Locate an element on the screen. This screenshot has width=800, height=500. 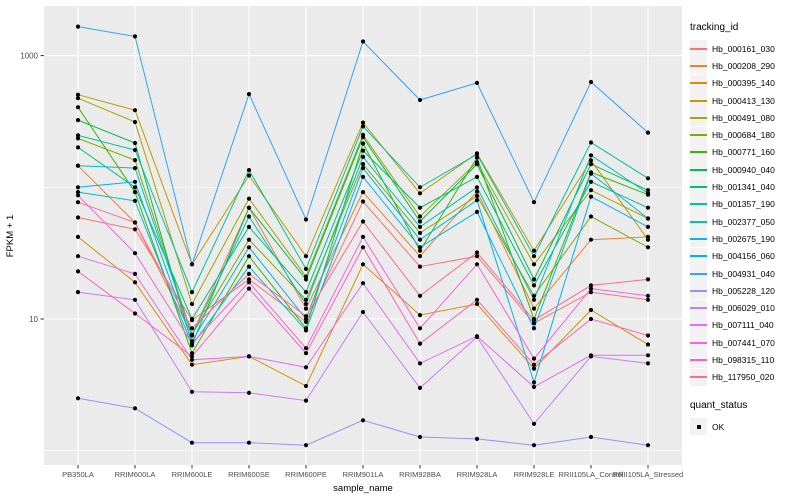
legend-item-label: Hb_006029_010 is located at coordinates (743, 308).